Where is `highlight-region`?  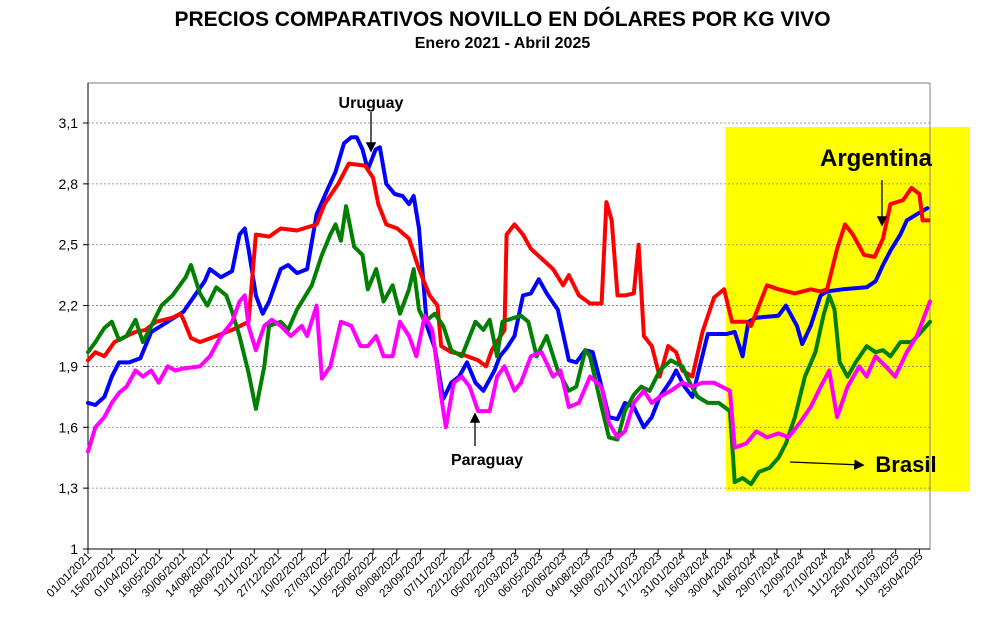 highlight-region is located at coordinates (848, 309).